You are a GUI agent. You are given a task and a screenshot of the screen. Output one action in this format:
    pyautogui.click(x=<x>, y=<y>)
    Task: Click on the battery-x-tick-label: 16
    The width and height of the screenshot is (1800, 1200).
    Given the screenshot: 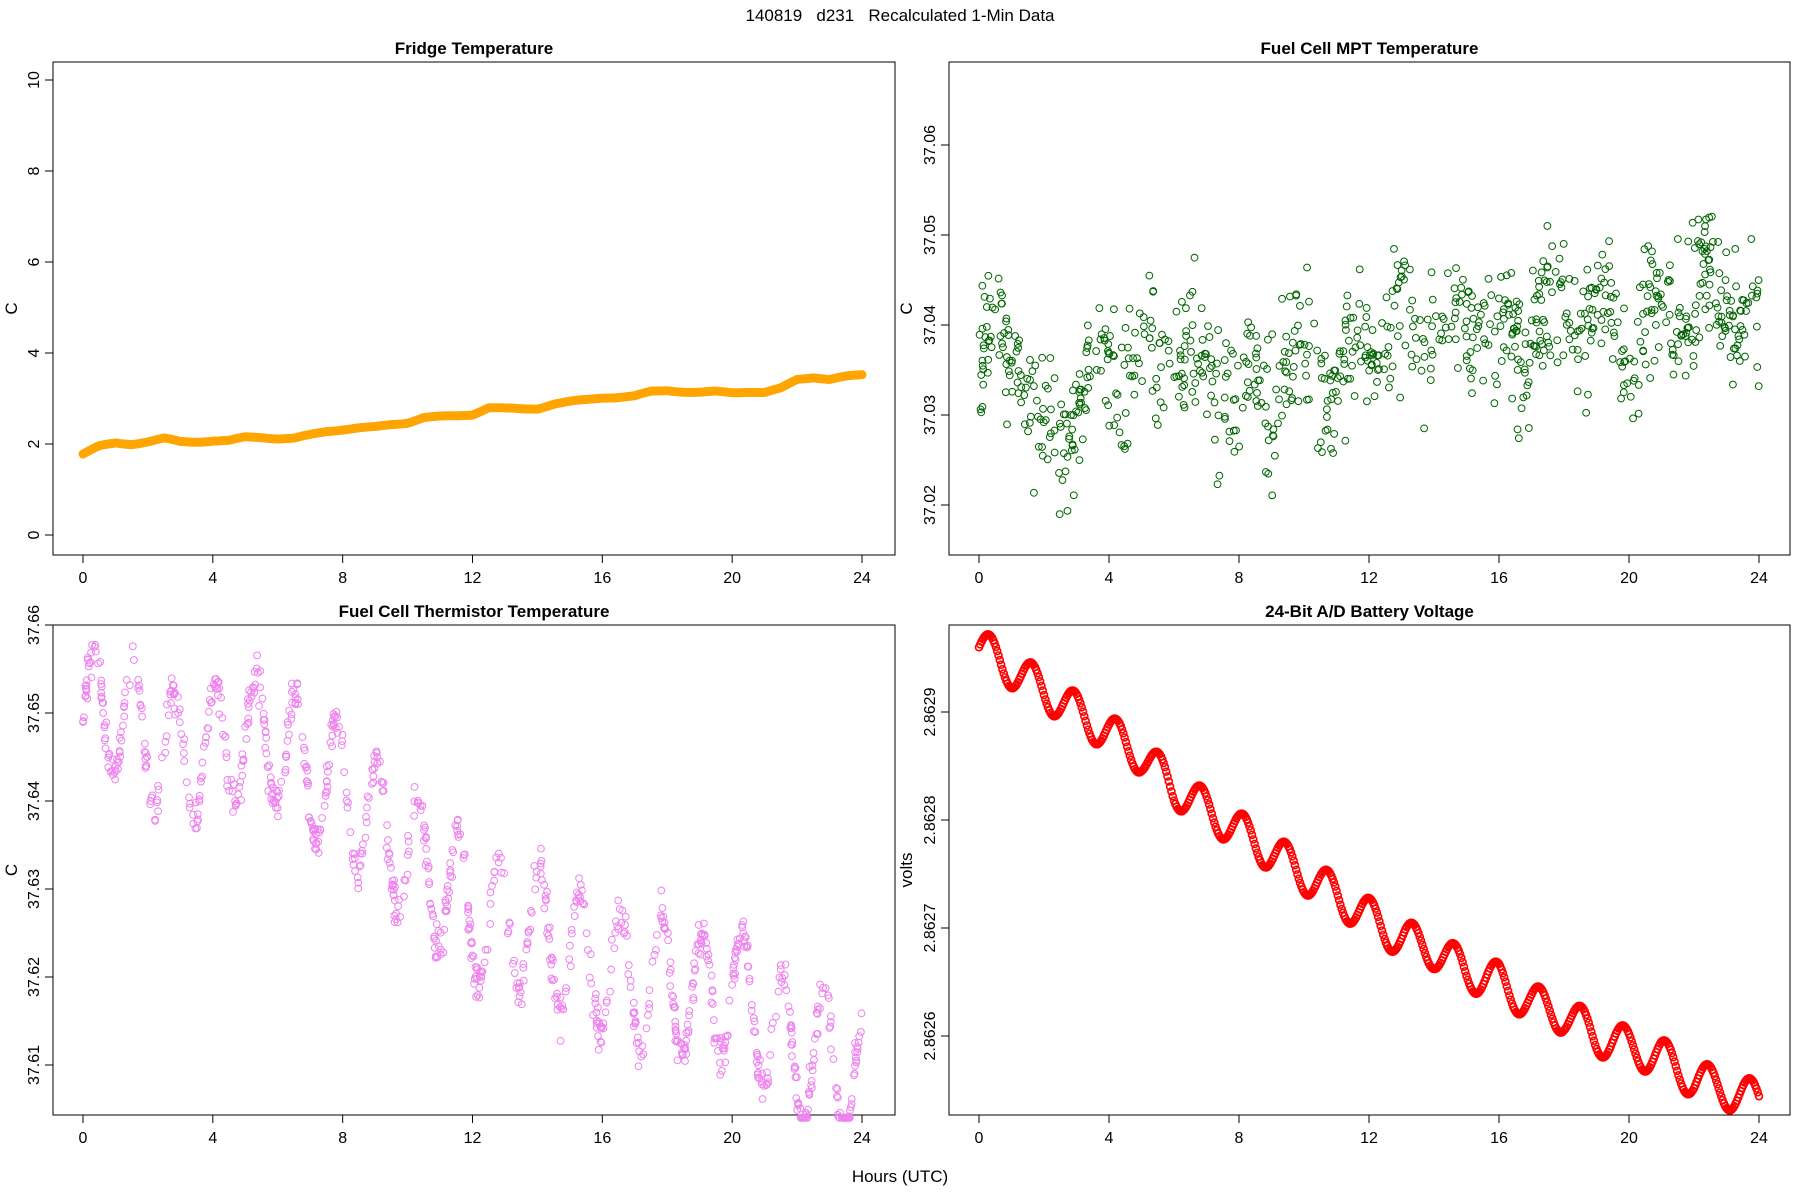 What is the action you would take?
    pyautogui.click(x=1499, y=1138)
    